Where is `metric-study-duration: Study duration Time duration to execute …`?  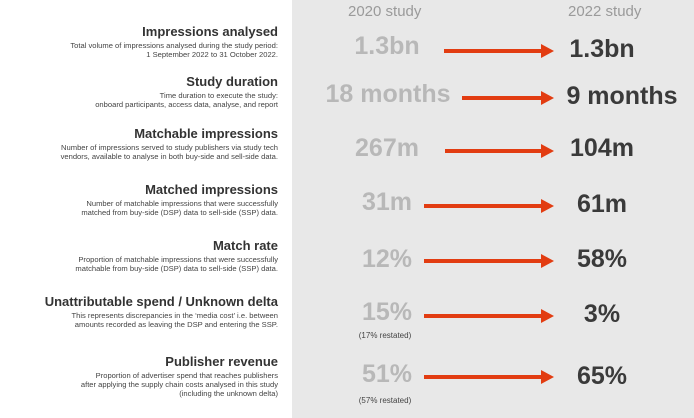 metric-study-duration: Study duration Time duration to execute … is located at coordinates (141, 91).